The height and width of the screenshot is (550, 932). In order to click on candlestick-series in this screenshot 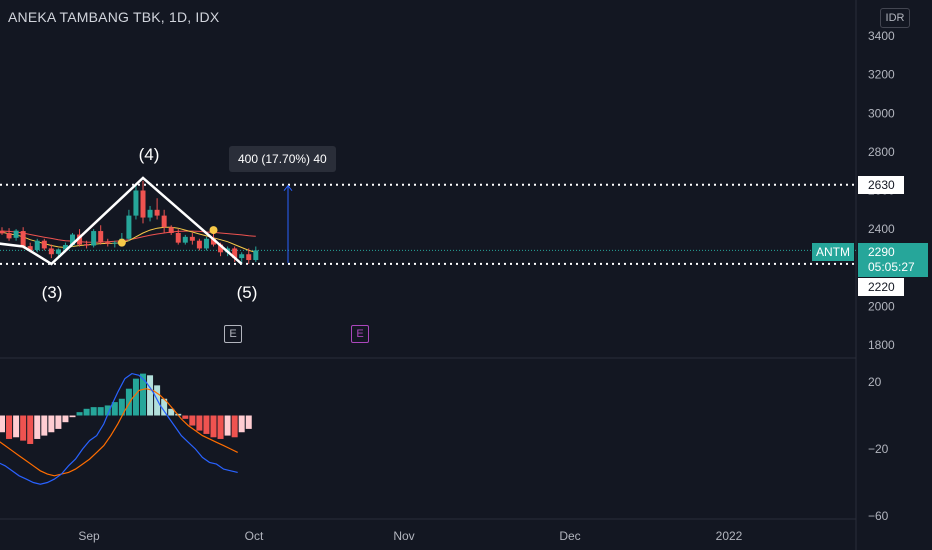, I will do `click(129, 222)`.